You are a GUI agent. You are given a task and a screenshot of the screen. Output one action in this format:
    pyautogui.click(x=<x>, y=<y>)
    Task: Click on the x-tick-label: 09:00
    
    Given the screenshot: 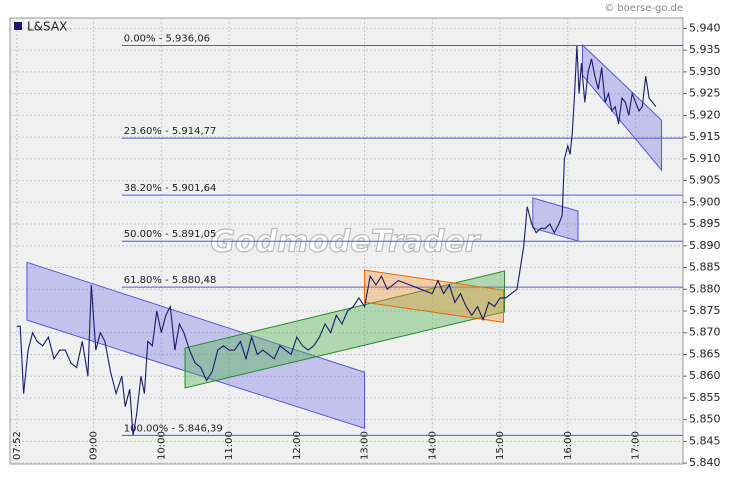 What is the action you would take?
    pyautogui.click(x=94, y=445)
    